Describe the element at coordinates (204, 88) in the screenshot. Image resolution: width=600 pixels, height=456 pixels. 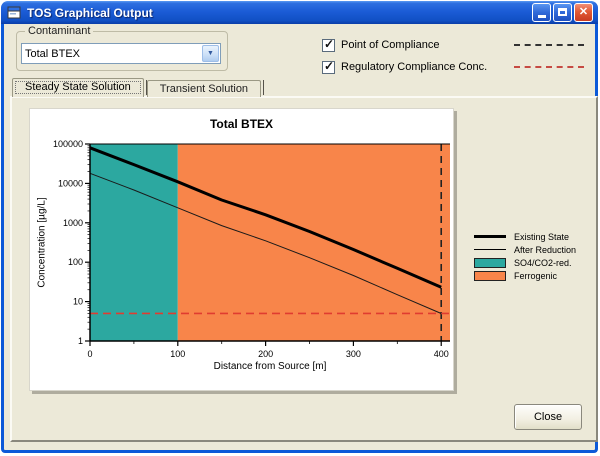
I see `tab-transient-solution: Transient Solution` at that location.